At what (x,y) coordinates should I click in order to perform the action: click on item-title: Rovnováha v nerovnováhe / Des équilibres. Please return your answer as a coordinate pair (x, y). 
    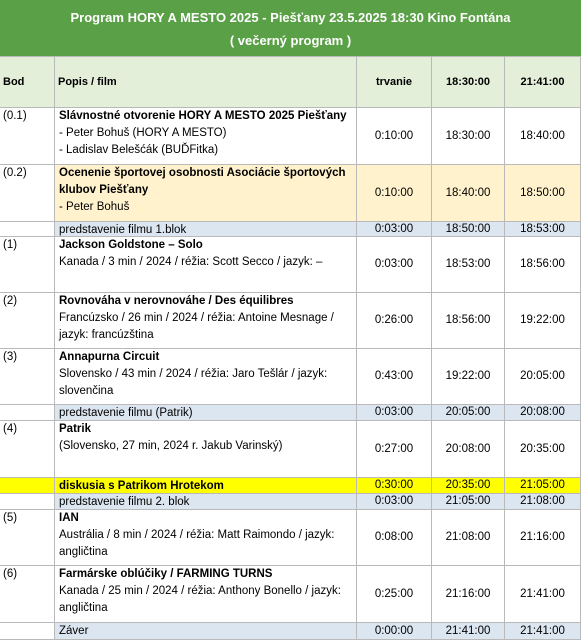
    Looking at the image, I should click on (176, 301).